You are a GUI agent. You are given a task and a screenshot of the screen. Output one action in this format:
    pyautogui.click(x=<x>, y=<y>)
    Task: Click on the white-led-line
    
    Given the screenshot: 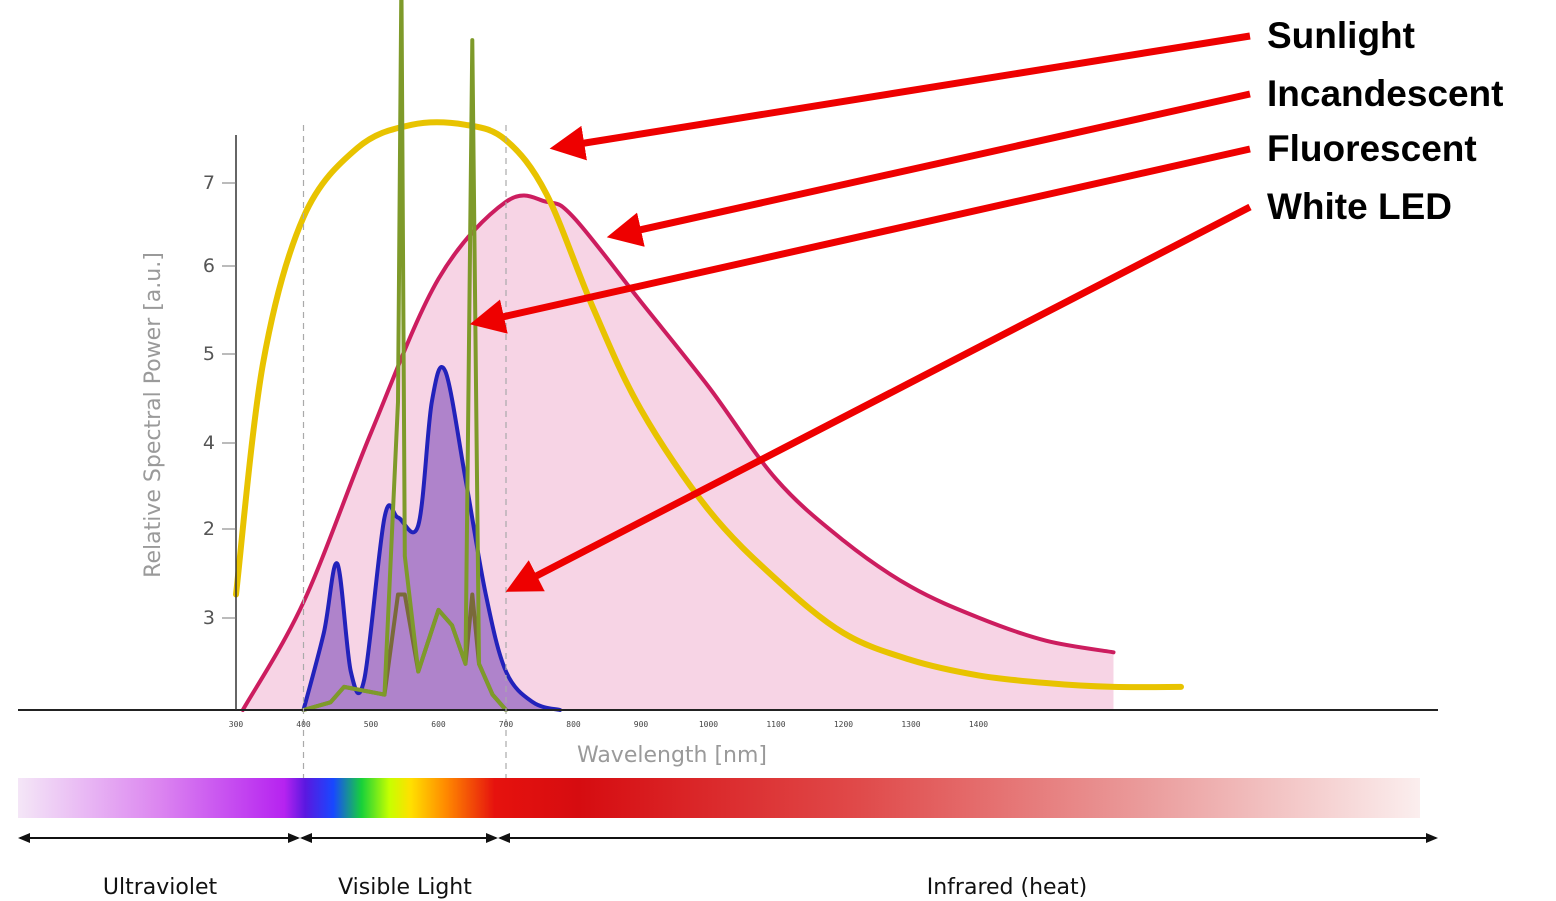 What is the action you would take?
    pyautogui.click(x=431, y=538)
    